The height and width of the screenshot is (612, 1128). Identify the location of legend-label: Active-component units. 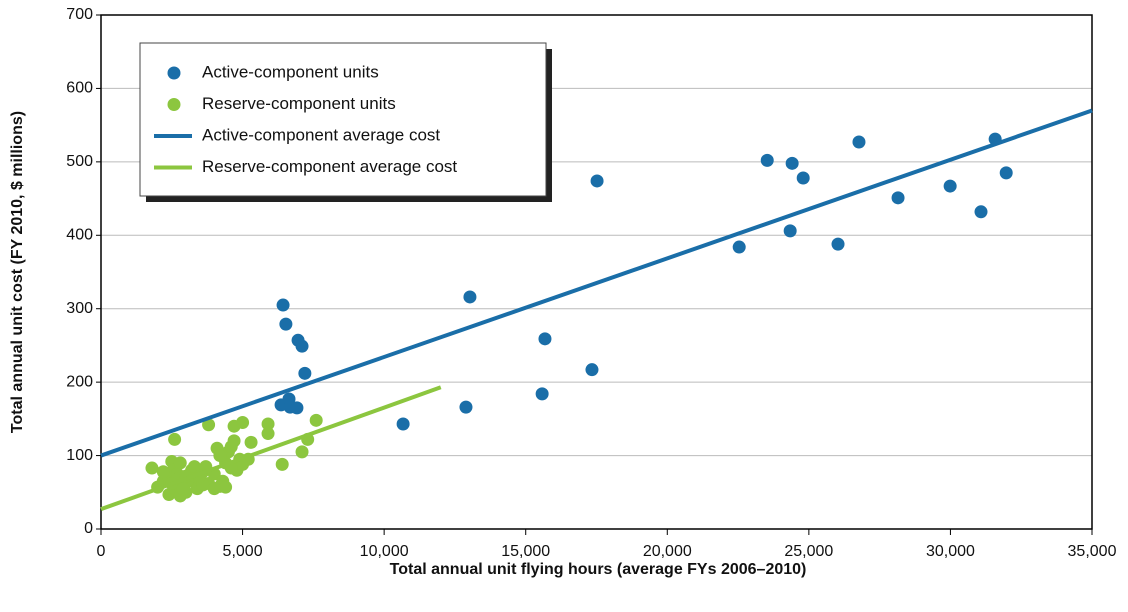
(290, 71).